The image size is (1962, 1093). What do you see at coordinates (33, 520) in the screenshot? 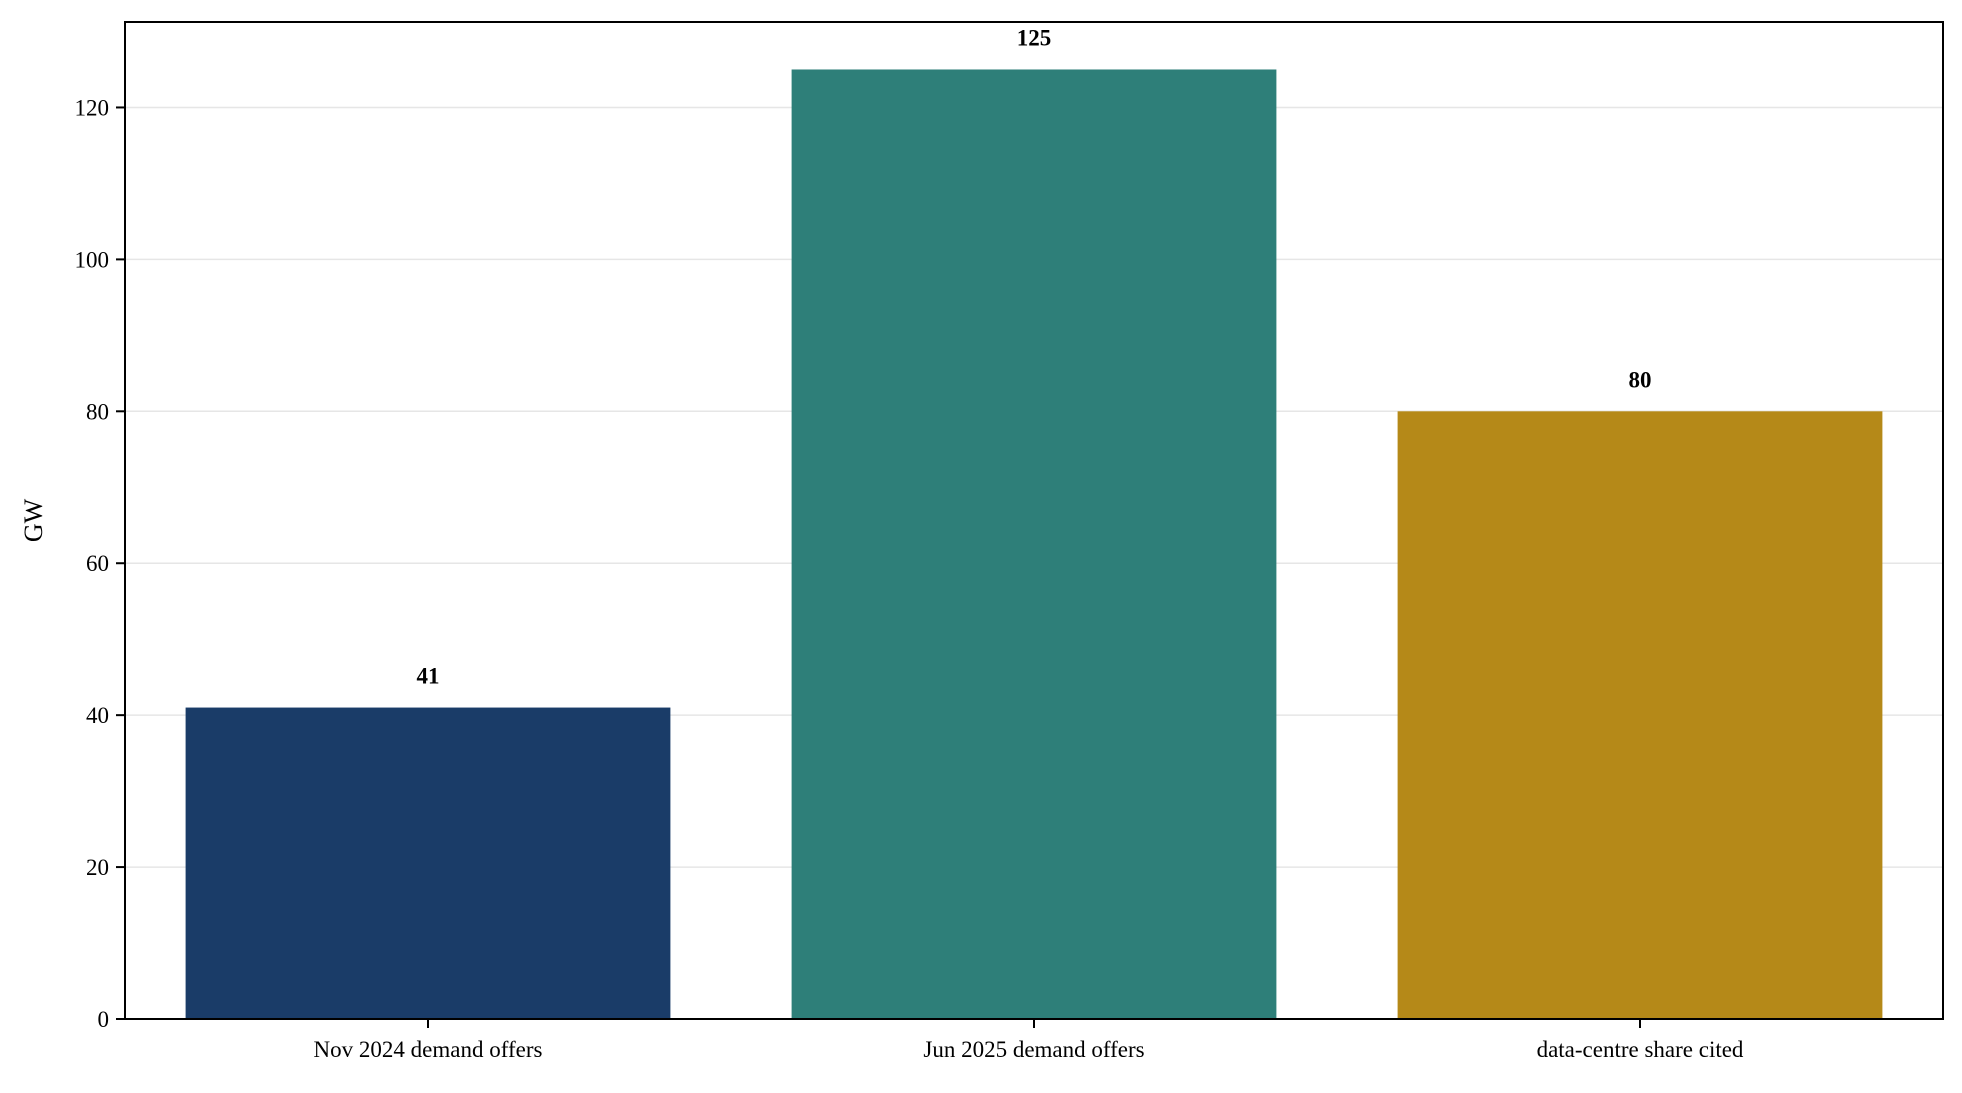
I see `y-axis-label: GW` at bounding box center [33, 520].